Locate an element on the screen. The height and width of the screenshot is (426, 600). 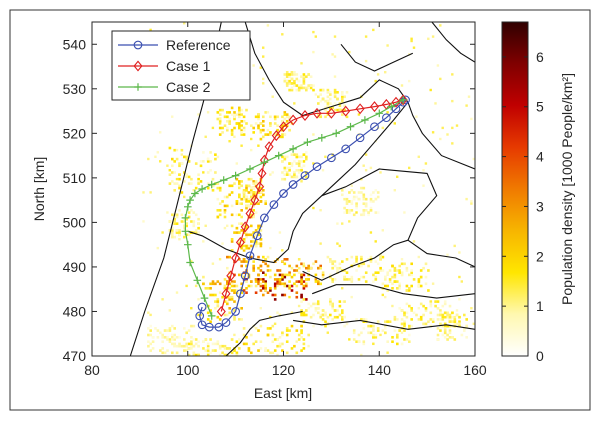
y-tick-label: 530 is located at coordinates (75, 89).